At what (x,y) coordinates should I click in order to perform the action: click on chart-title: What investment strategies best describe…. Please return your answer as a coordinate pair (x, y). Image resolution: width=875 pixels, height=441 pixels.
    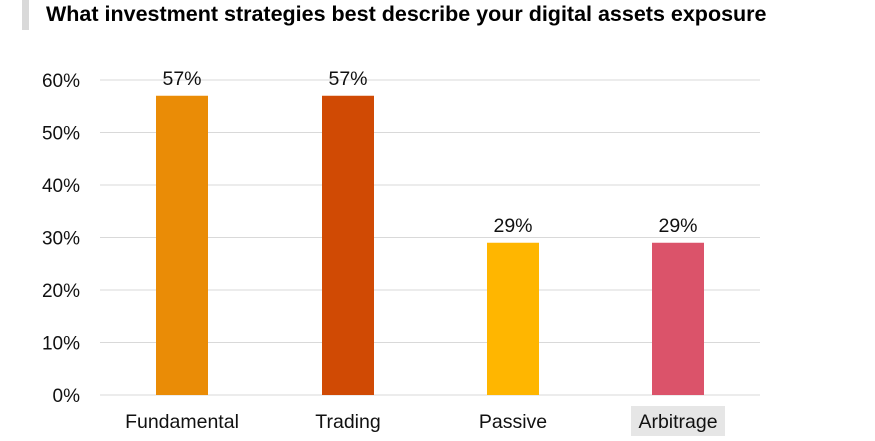
    Looking at the image, I should click on (406, 14).